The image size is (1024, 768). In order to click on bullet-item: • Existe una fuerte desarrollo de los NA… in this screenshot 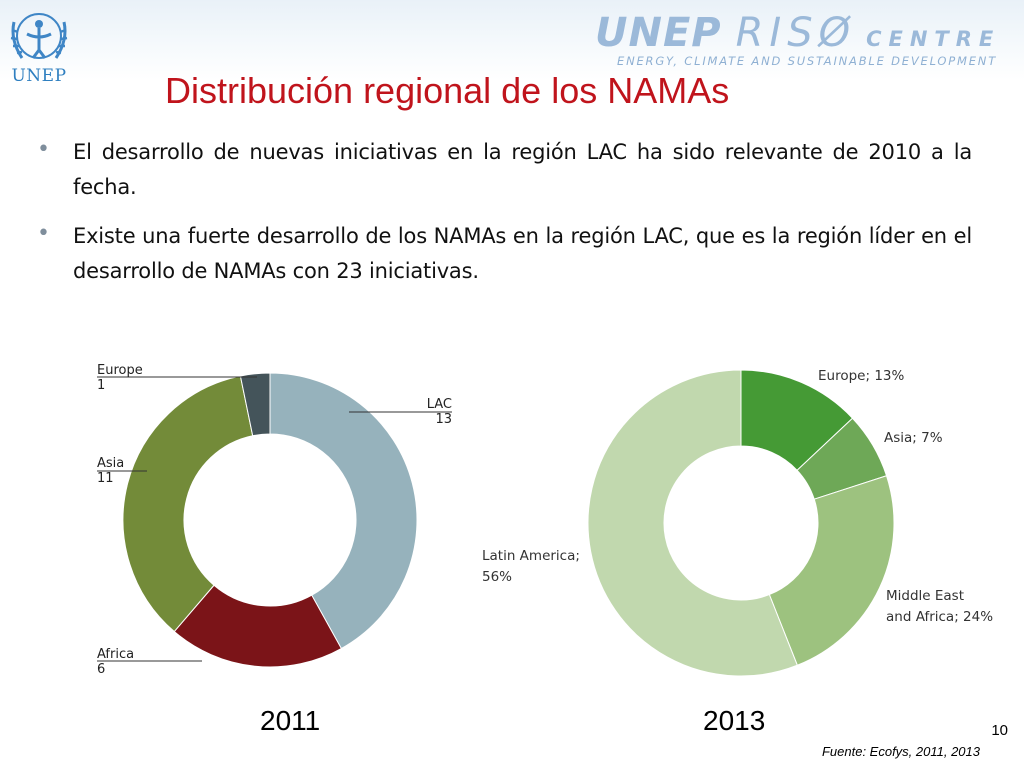, I will do `click(502, 254)`.